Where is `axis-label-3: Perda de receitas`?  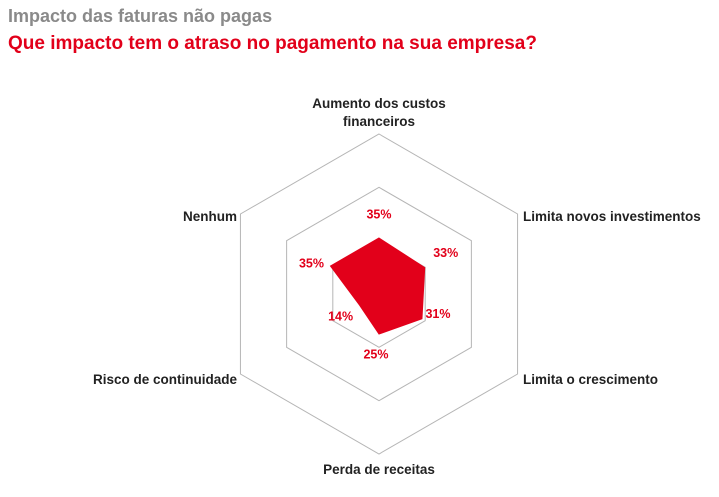
axis-label-3: Perda de receitas is located at coordinates (379, 469).